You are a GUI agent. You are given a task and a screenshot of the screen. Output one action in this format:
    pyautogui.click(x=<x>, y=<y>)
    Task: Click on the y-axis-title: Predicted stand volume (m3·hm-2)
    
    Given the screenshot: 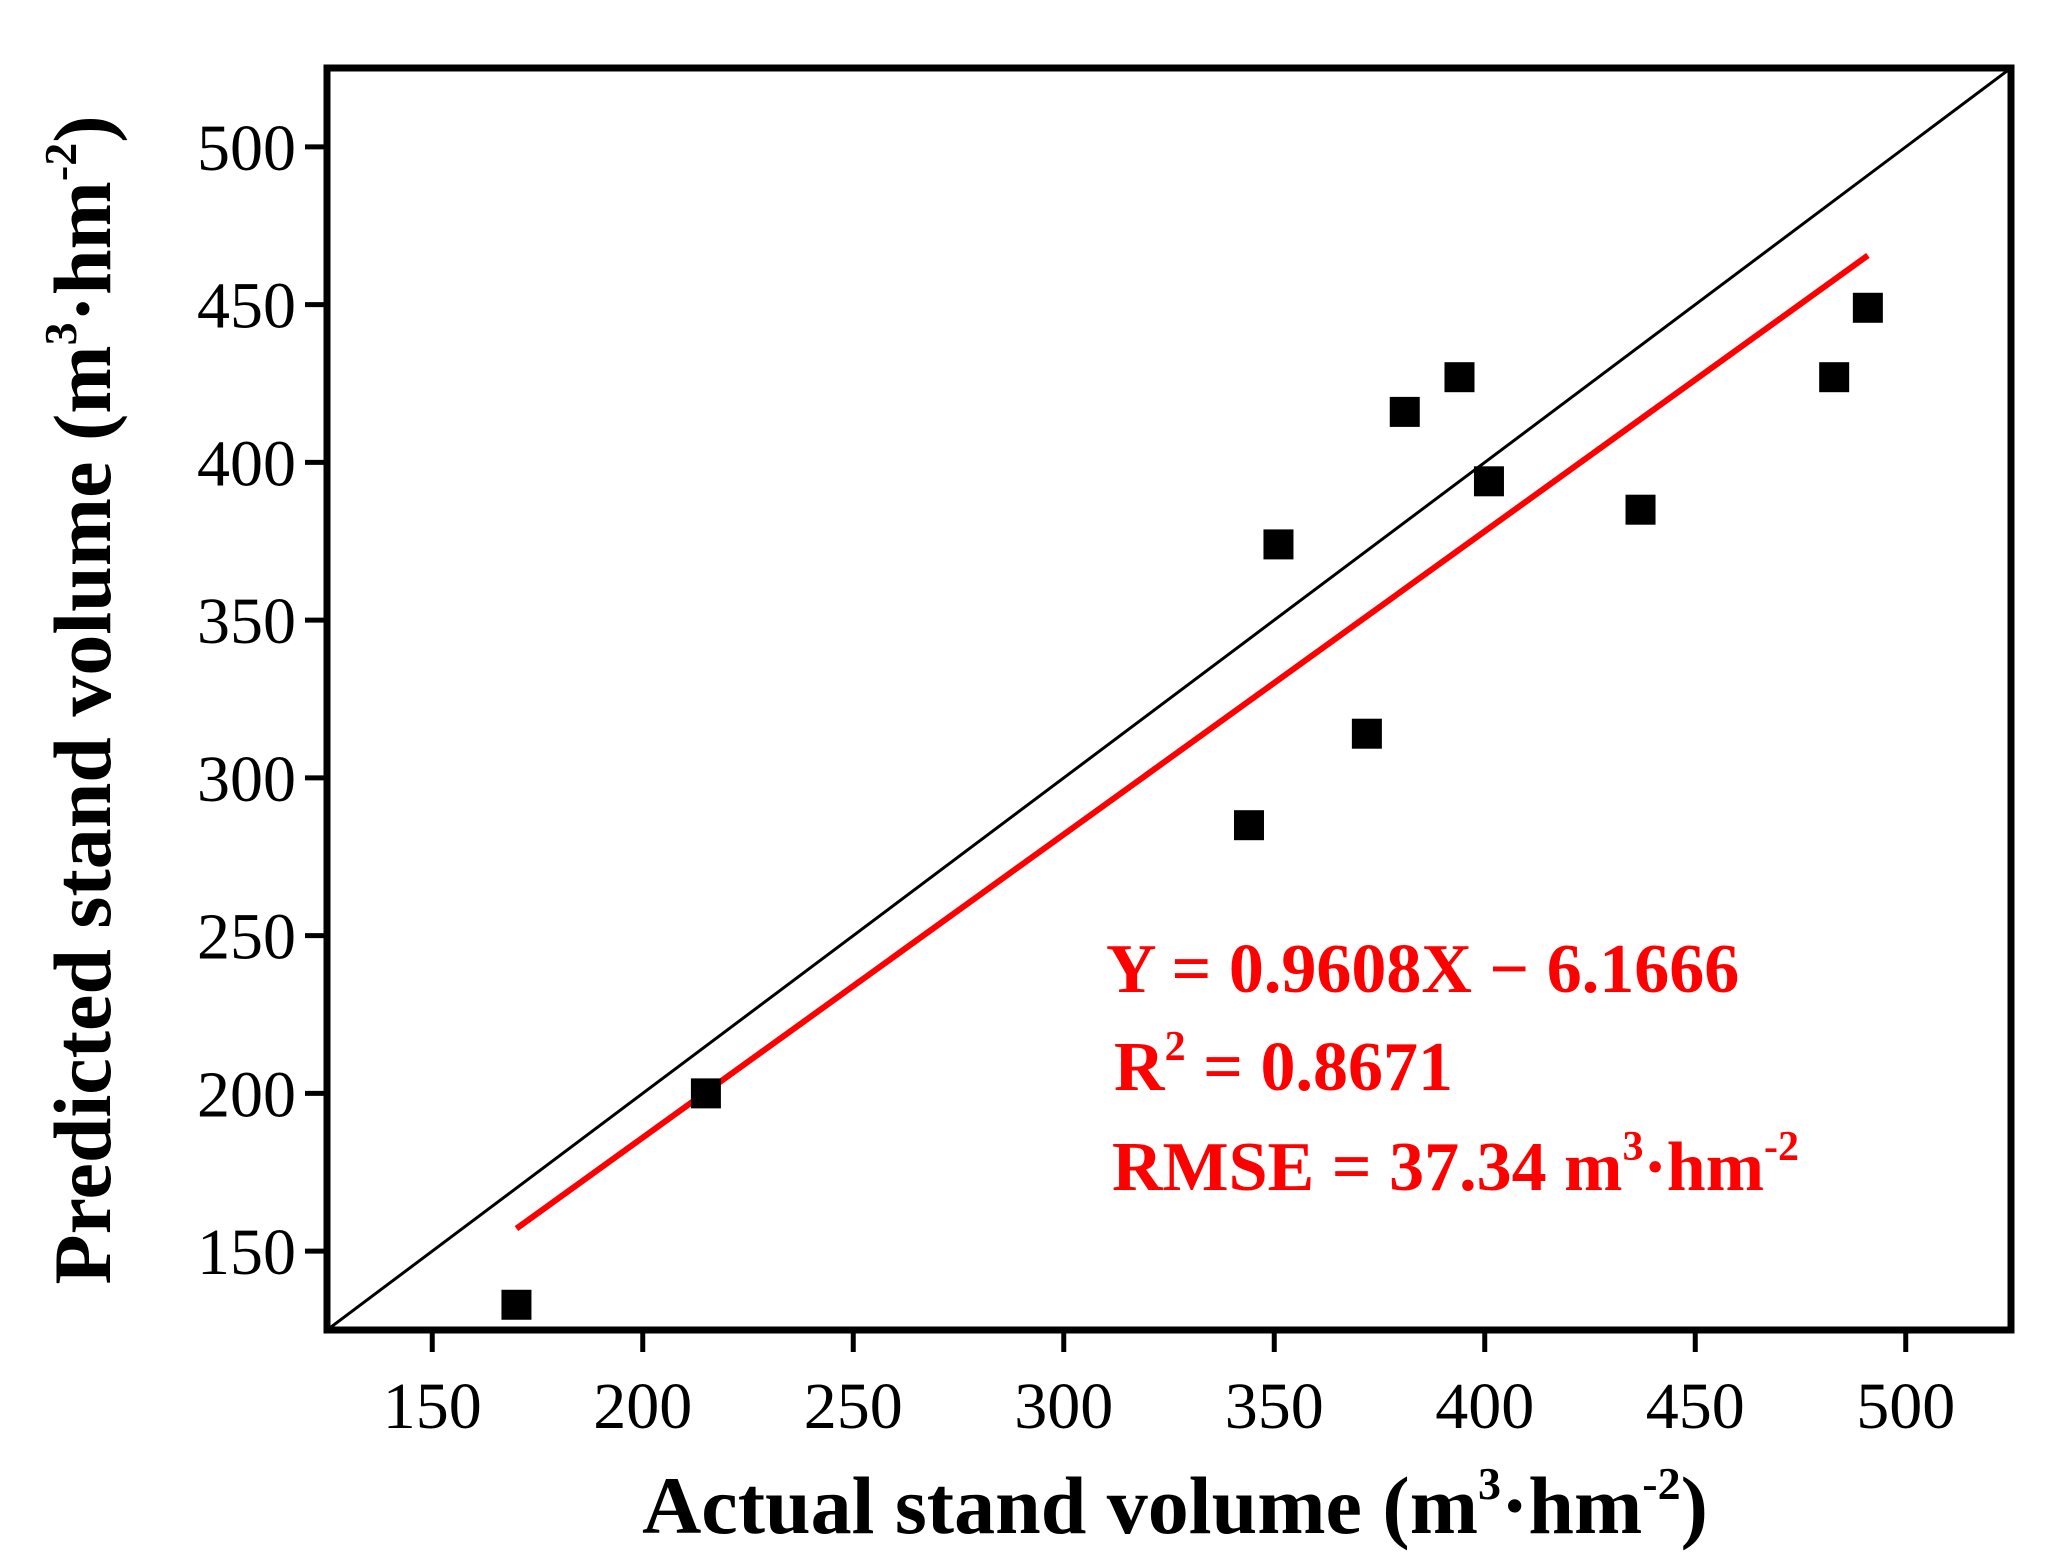 What is the action you would take?
    pyautogui.click(x=81, y=699)
    